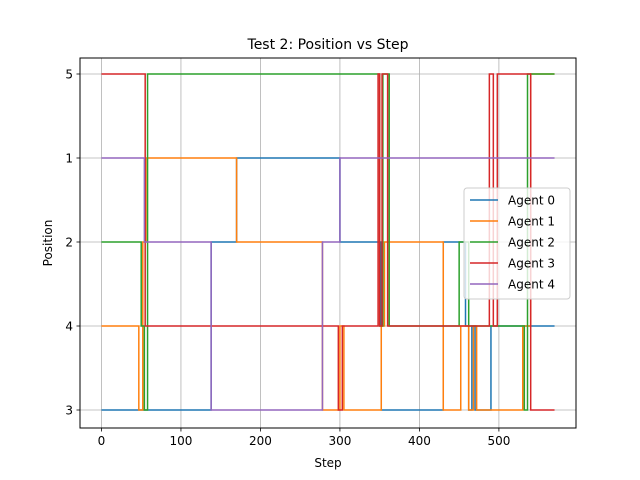  Describe the element at coordinates (327, 463) in the screenshot. I see `x-axis-label: Step` at that location.